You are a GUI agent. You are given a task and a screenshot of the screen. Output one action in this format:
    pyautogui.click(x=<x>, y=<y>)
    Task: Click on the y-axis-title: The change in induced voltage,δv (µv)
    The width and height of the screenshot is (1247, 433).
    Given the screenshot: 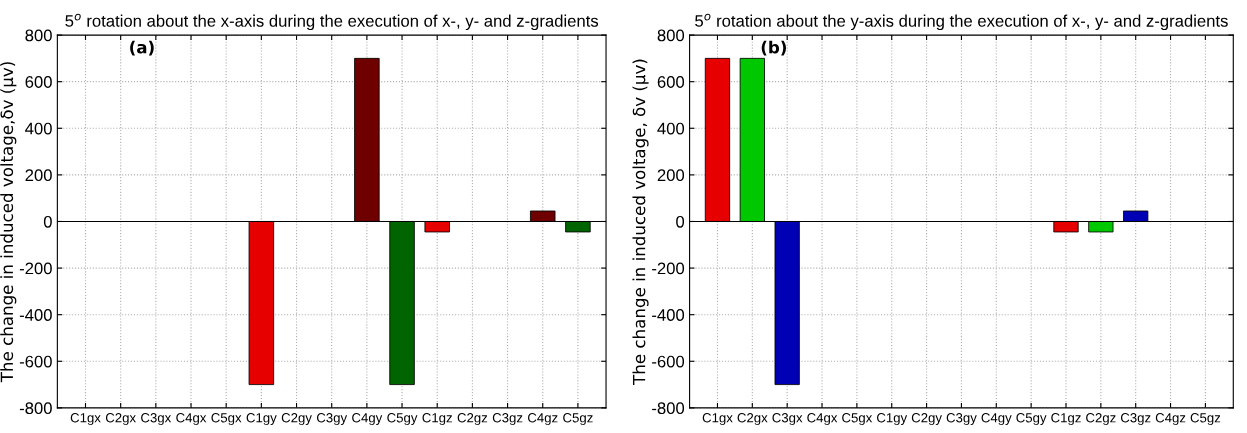 What is the action you would take?
    pyautogui.click(x=8, y=222)
    